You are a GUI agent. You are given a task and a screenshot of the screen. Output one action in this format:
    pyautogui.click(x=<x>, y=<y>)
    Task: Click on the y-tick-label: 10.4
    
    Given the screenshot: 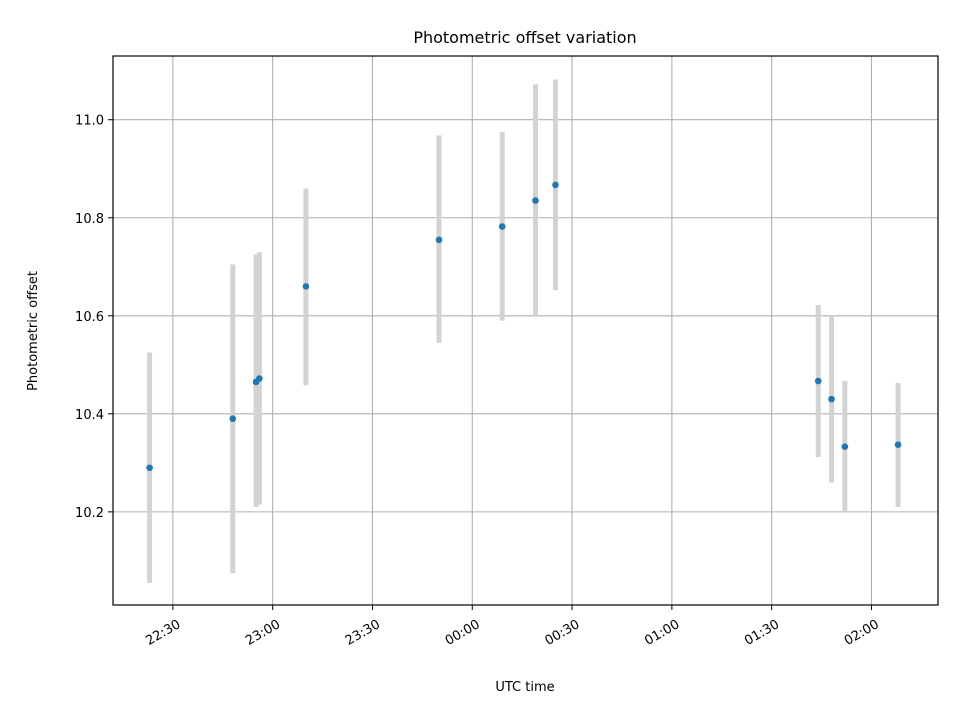 What is the action you would take?
    pyautogui.click(x=89, y=415)
    